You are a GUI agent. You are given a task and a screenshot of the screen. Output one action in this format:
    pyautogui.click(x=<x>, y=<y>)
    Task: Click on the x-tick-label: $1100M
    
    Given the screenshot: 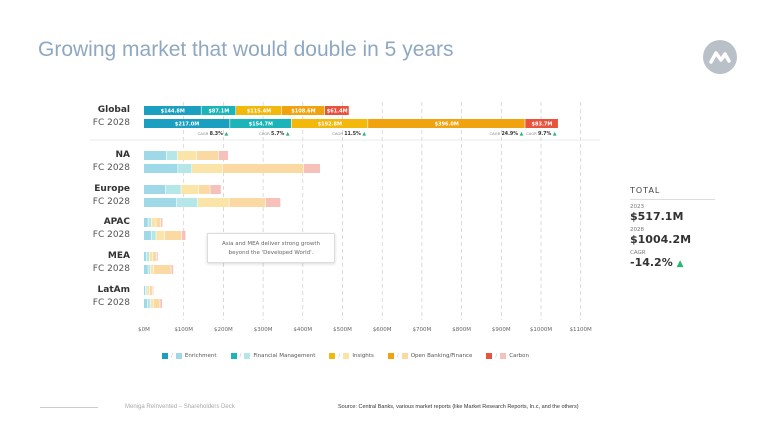 What is the action you would take?
    pyautogui.click(x=581, y=330)
    